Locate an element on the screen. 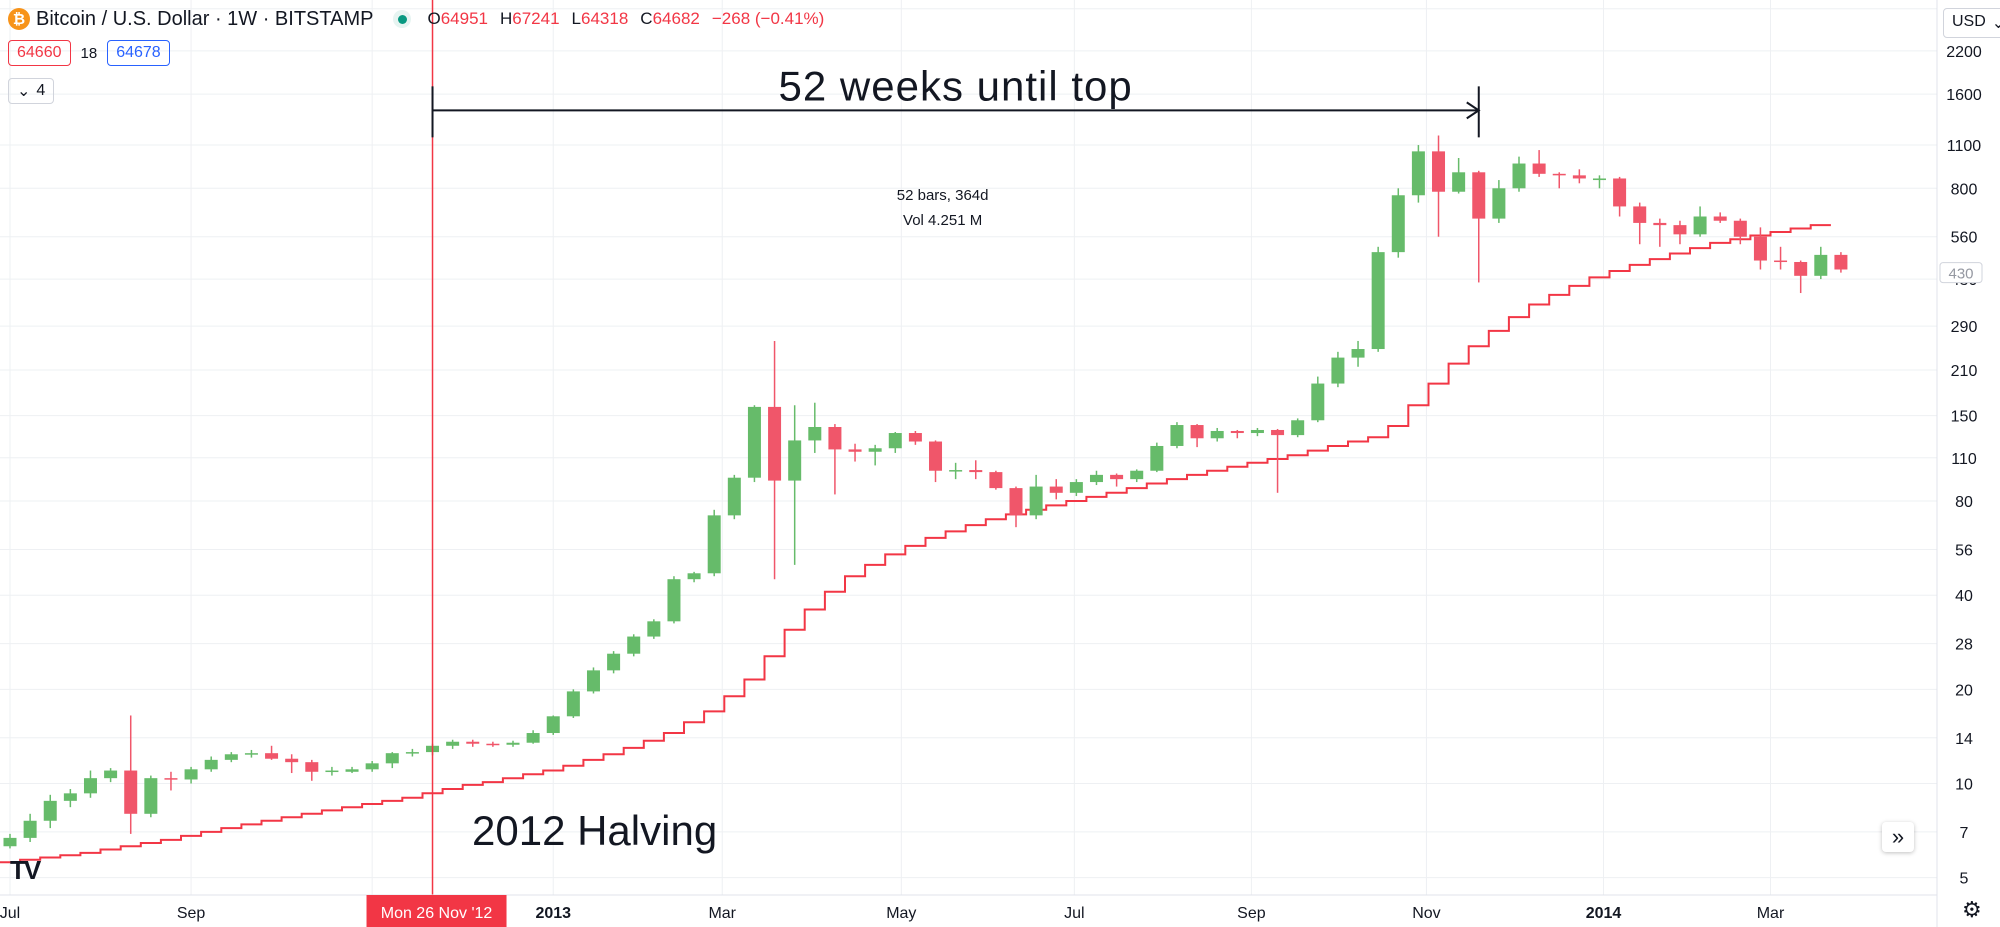 This screenshot has height=927, width=2000. y-tick-label: 560 is located at coordinates (1964, 238).